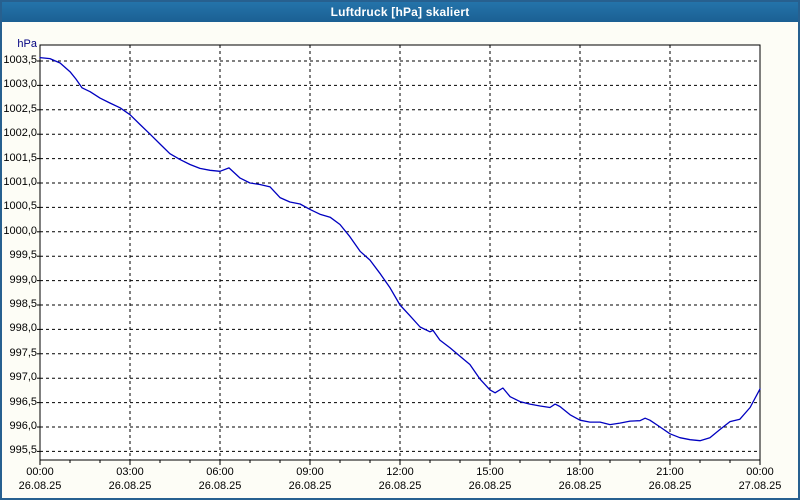 The width and height of the screenshot is (800, 500). Describe the element at coordinates (20, 157) in the screenshot. I see `y-axis-label: 1001,5` at that location.